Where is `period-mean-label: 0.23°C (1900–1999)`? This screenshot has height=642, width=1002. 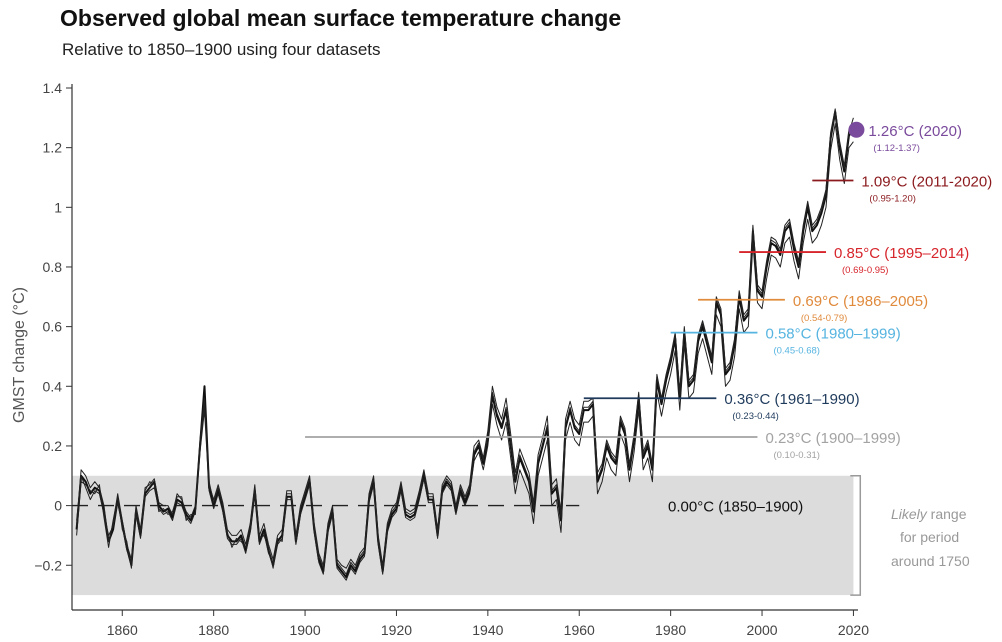
period-mean-label: 0.23°C (1900–1999) is located at coordinates (832, 438).